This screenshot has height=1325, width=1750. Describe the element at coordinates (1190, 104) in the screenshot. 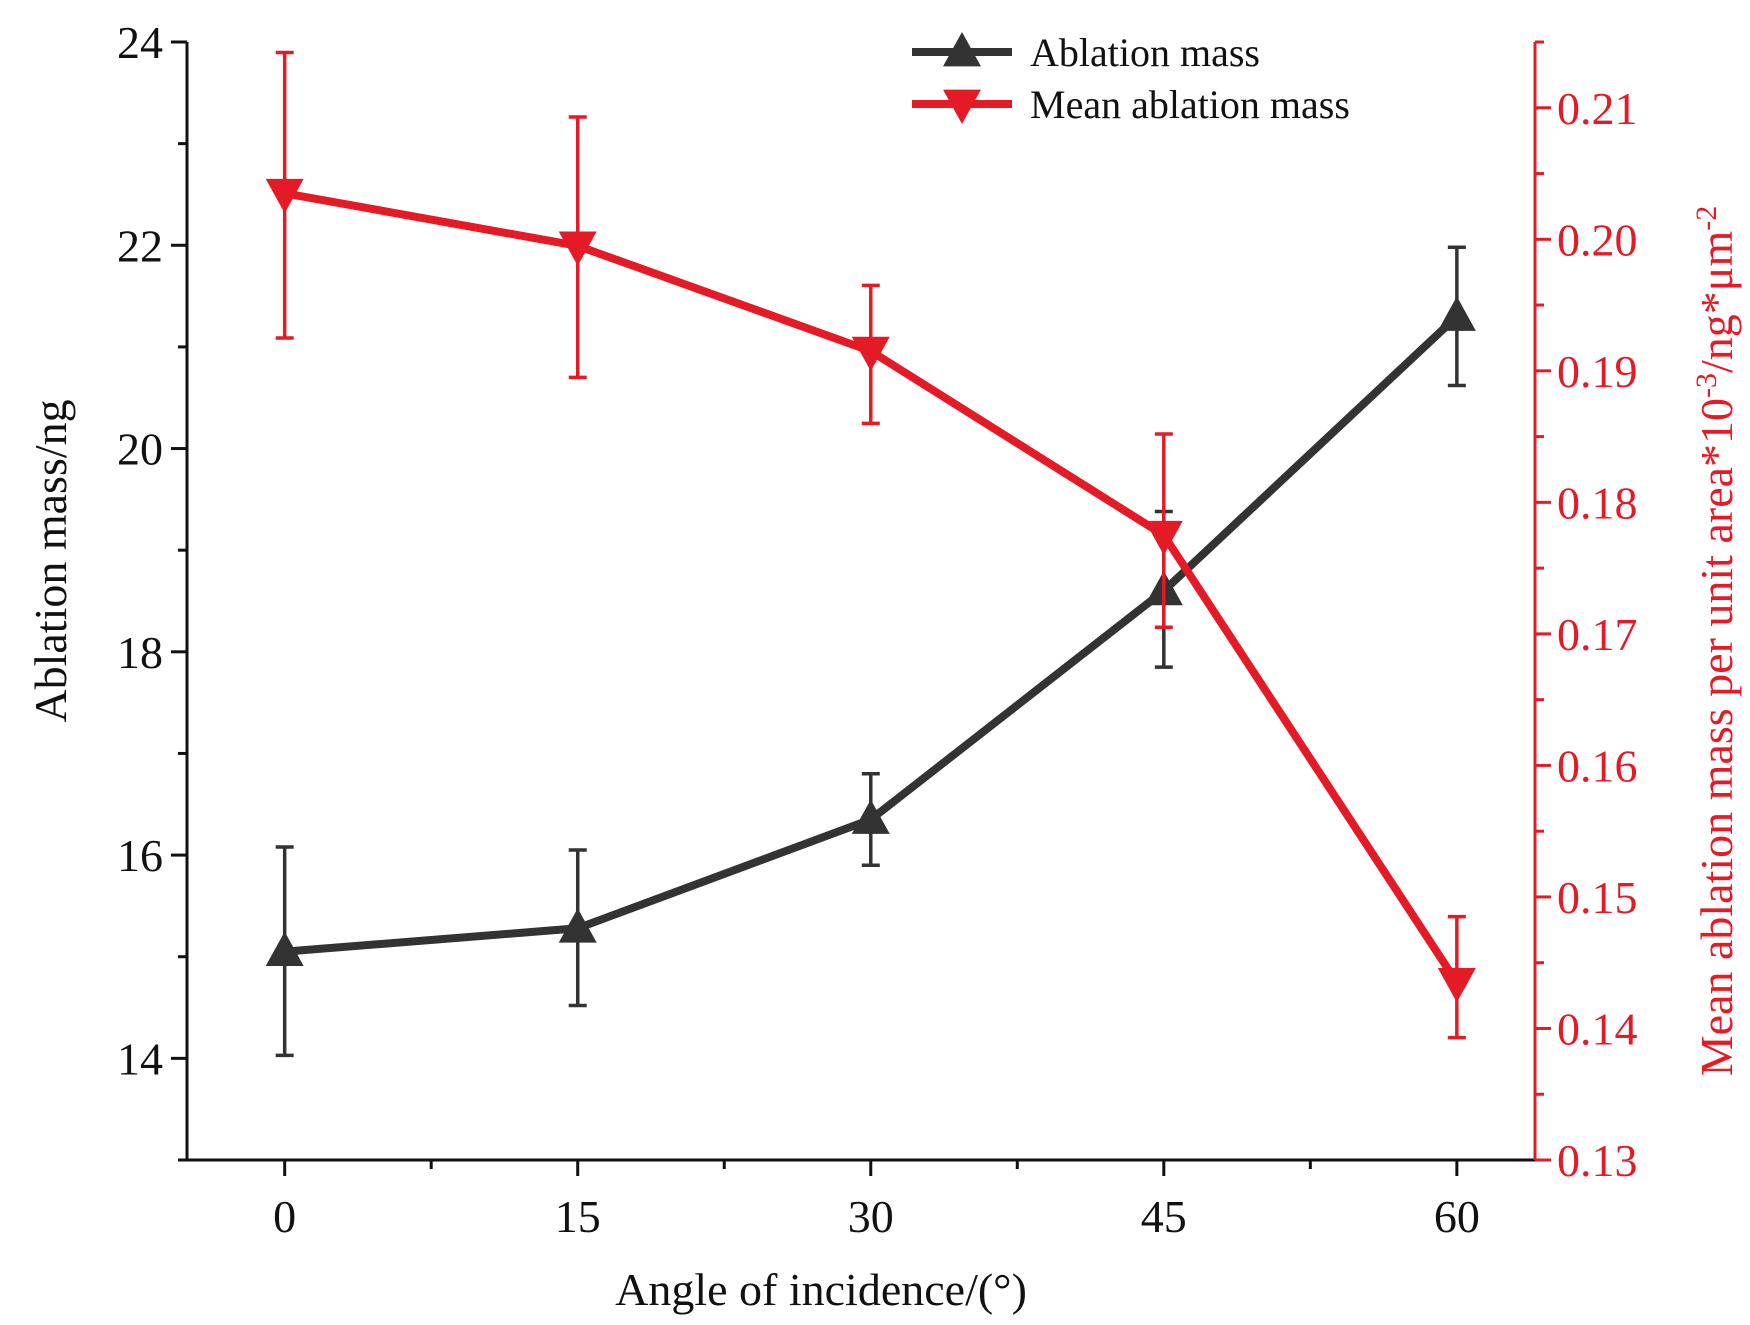

I see `legend-label-mean-ablation-mass: Mean ablation mass` at that location.